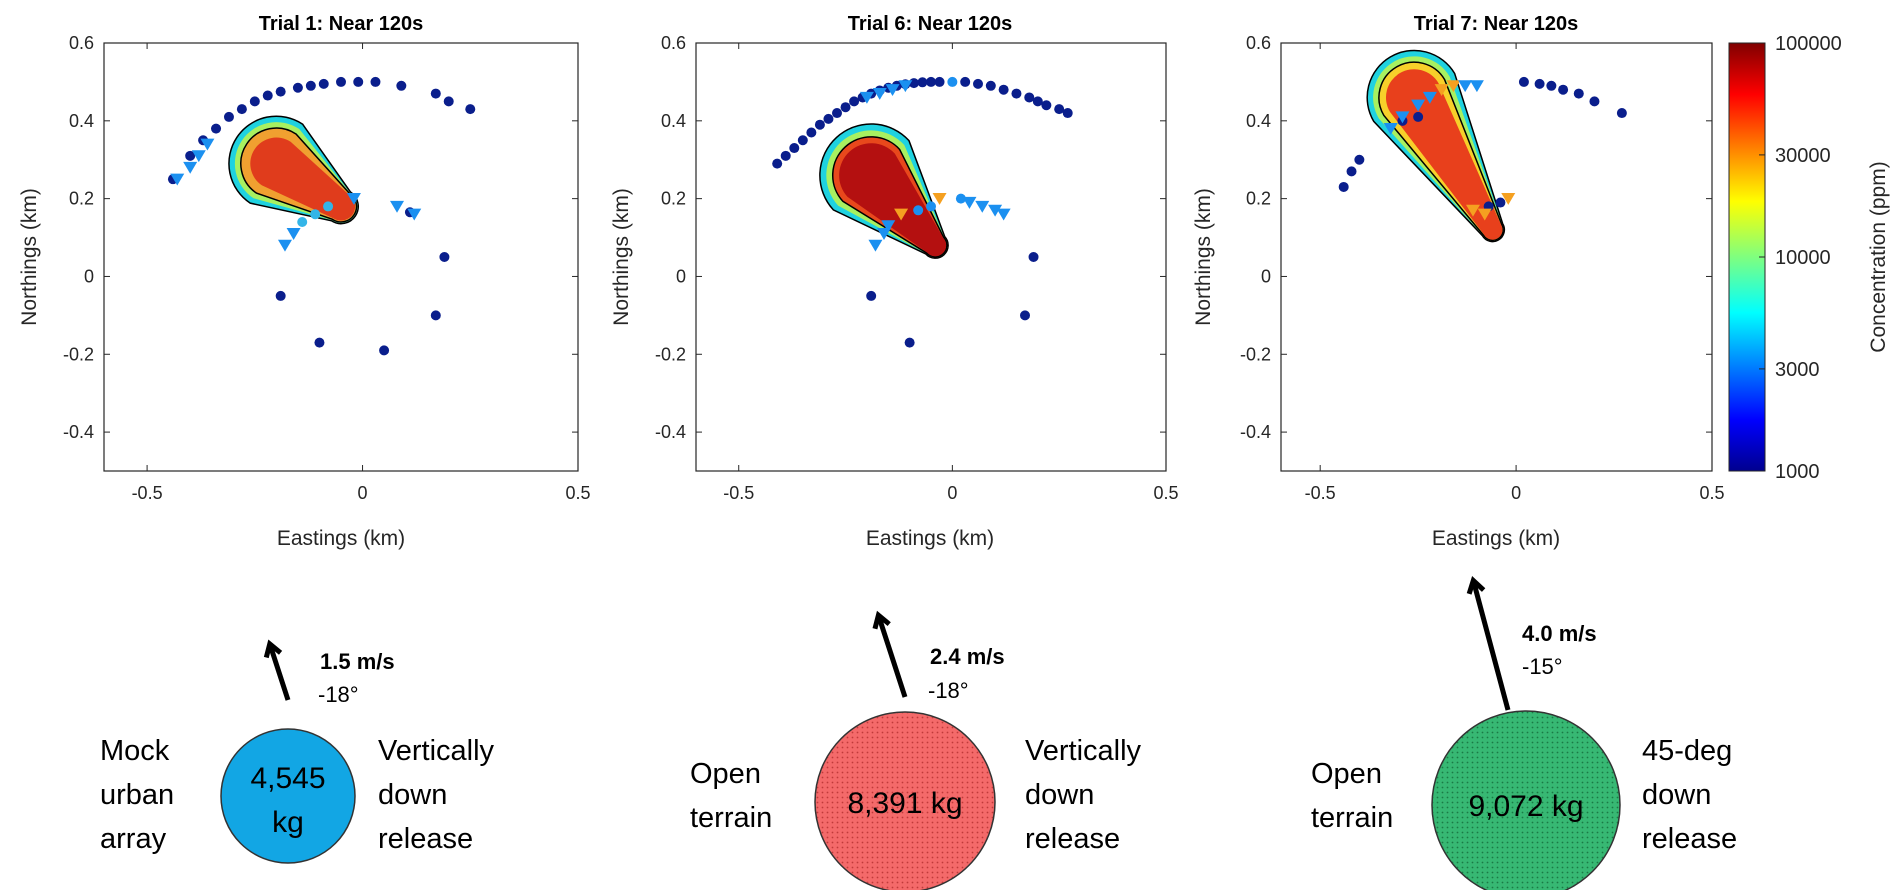 Image resolution: width=1899 pixels, height=890 pixels. Describe the element at coordinates (1542, 666) in the screenshot. I see `wind-direction-label: -15°` at that location.